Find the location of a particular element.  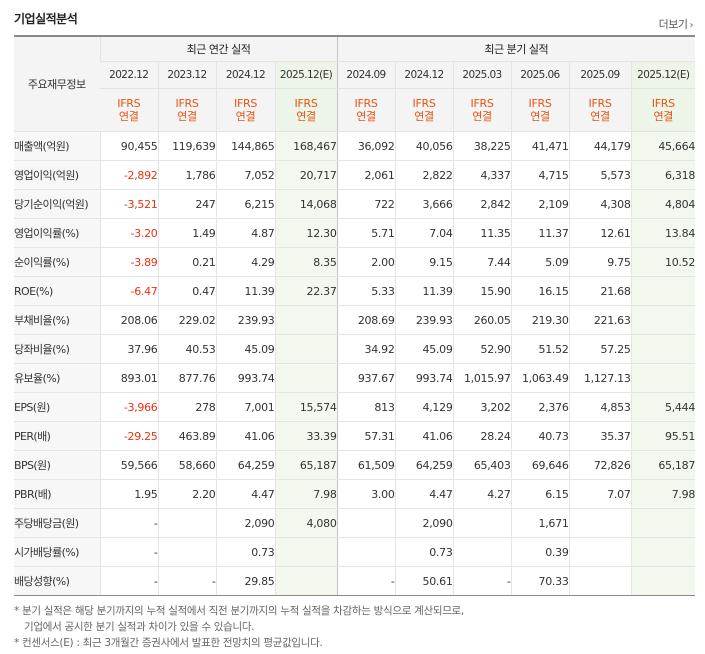

value-cell: 2,822 is located at coordinates (424, 175).